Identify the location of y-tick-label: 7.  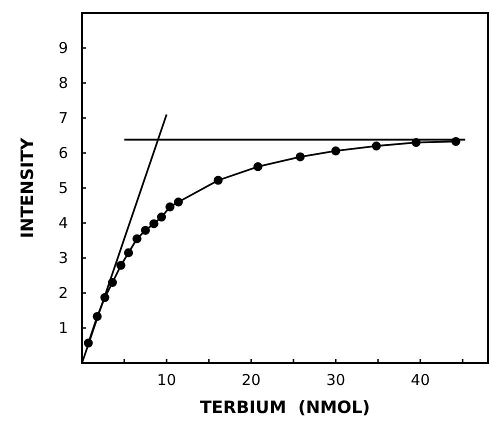
(63, 118).